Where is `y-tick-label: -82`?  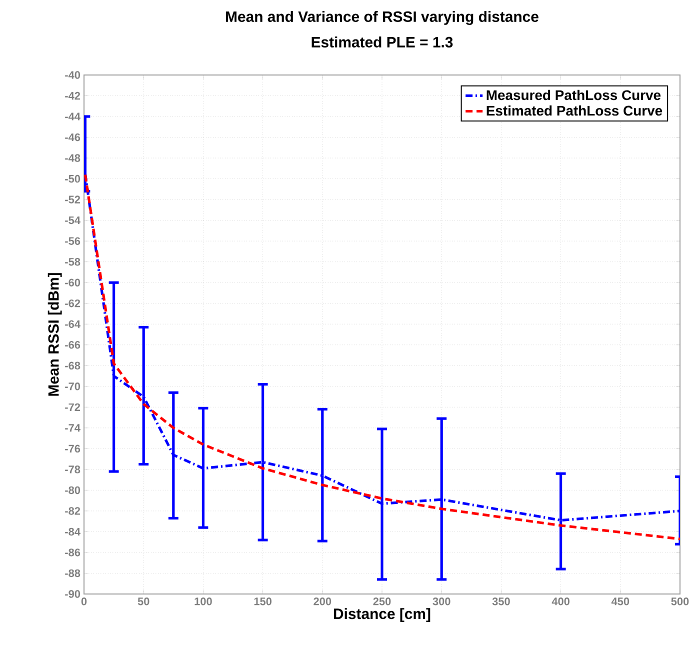
y-tick-label: -82 is located at coordinates (72, 511).